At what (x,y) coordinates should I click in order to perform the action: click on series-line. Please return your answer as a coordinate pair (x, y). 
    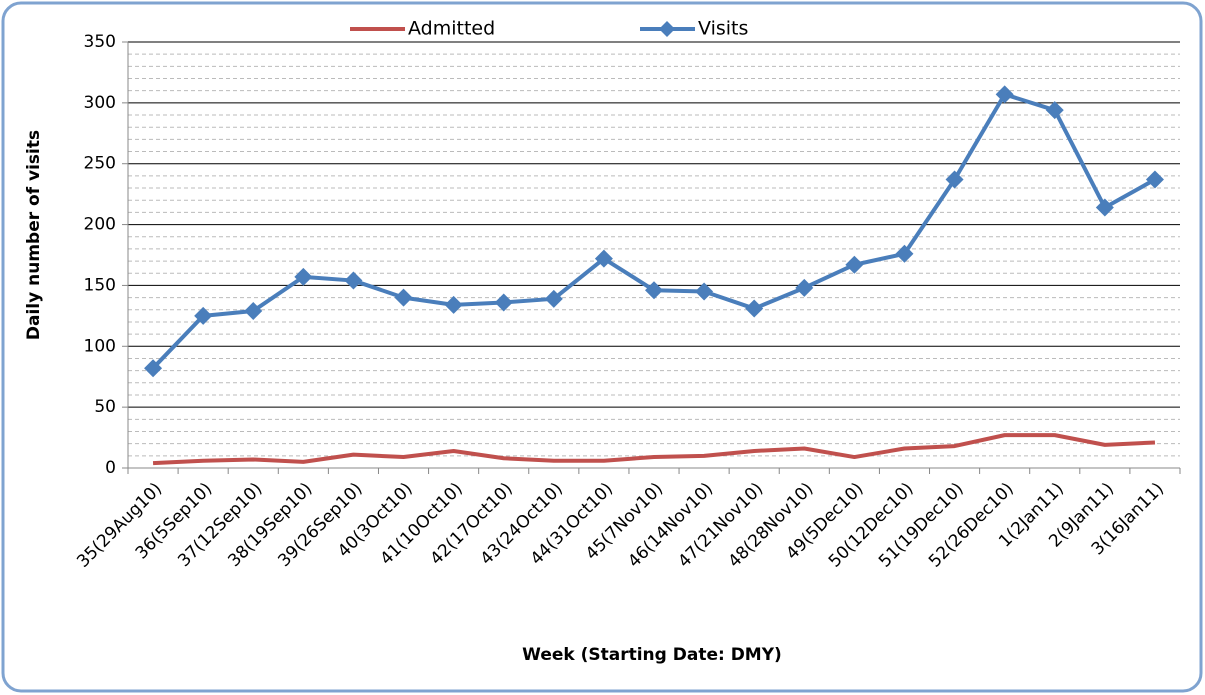
    Looking at the image, I should click on (654, 449).